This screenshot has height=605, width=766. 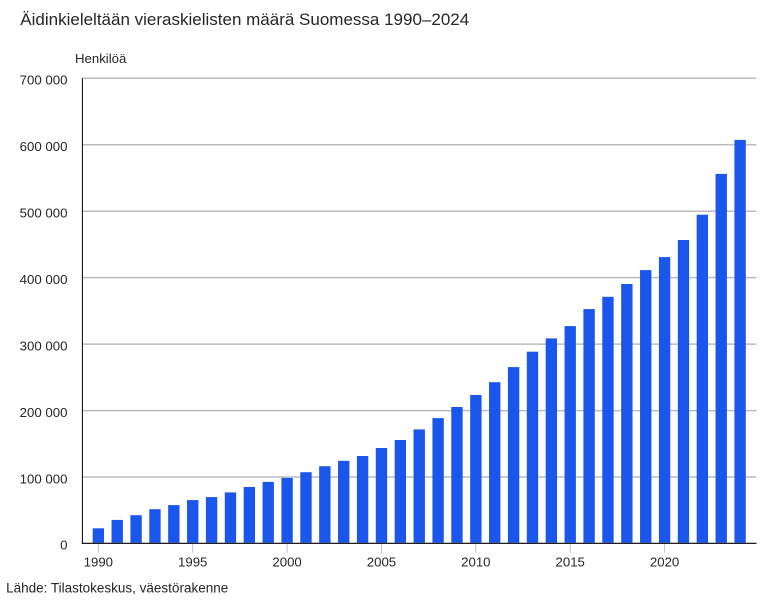 What do you see at coordinates (44, 478) in the screenshot?
I see `svg-text: 100 000` at bounding box center [44, 478].